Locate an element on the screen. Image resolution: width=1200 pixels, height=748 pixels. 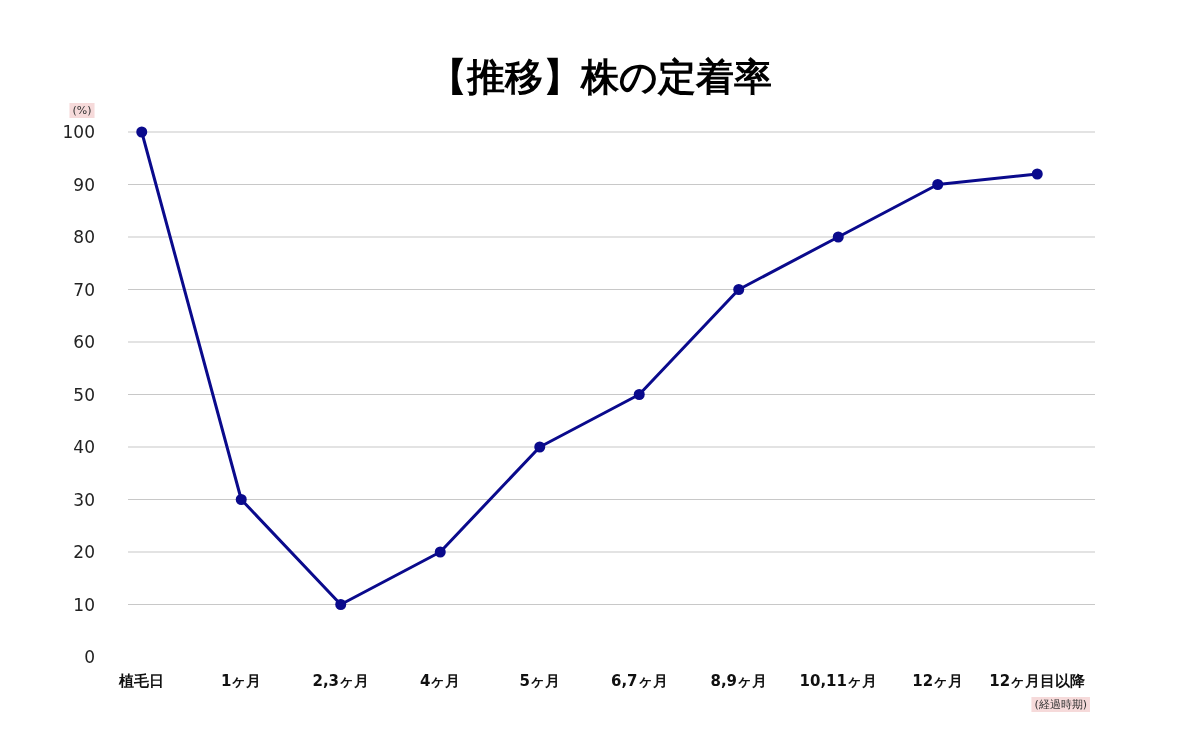
y-tick-label: 30 is located at coordinates (84, 499).